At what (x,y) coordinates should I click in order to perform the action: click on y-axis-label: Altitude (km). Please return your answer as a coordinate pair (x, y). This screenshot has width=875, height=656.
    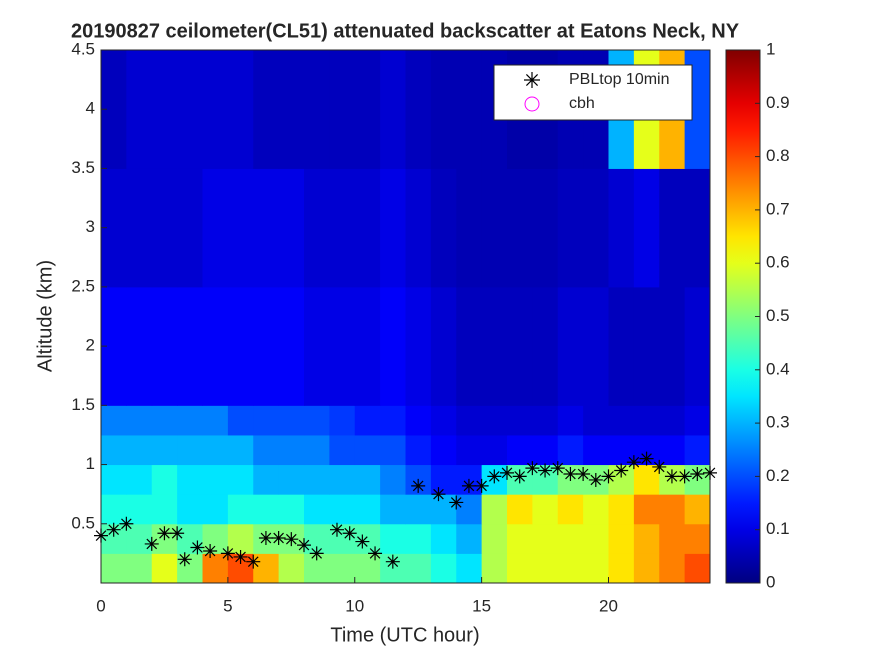
    Looking at the image, I should click on (45, 316).